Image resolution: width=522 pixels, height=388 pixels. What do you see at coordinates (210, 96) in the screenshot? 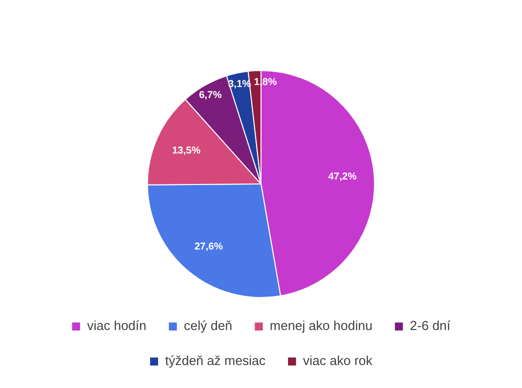
I see `data-label: 6,7%` at bounding box center [210, 96].